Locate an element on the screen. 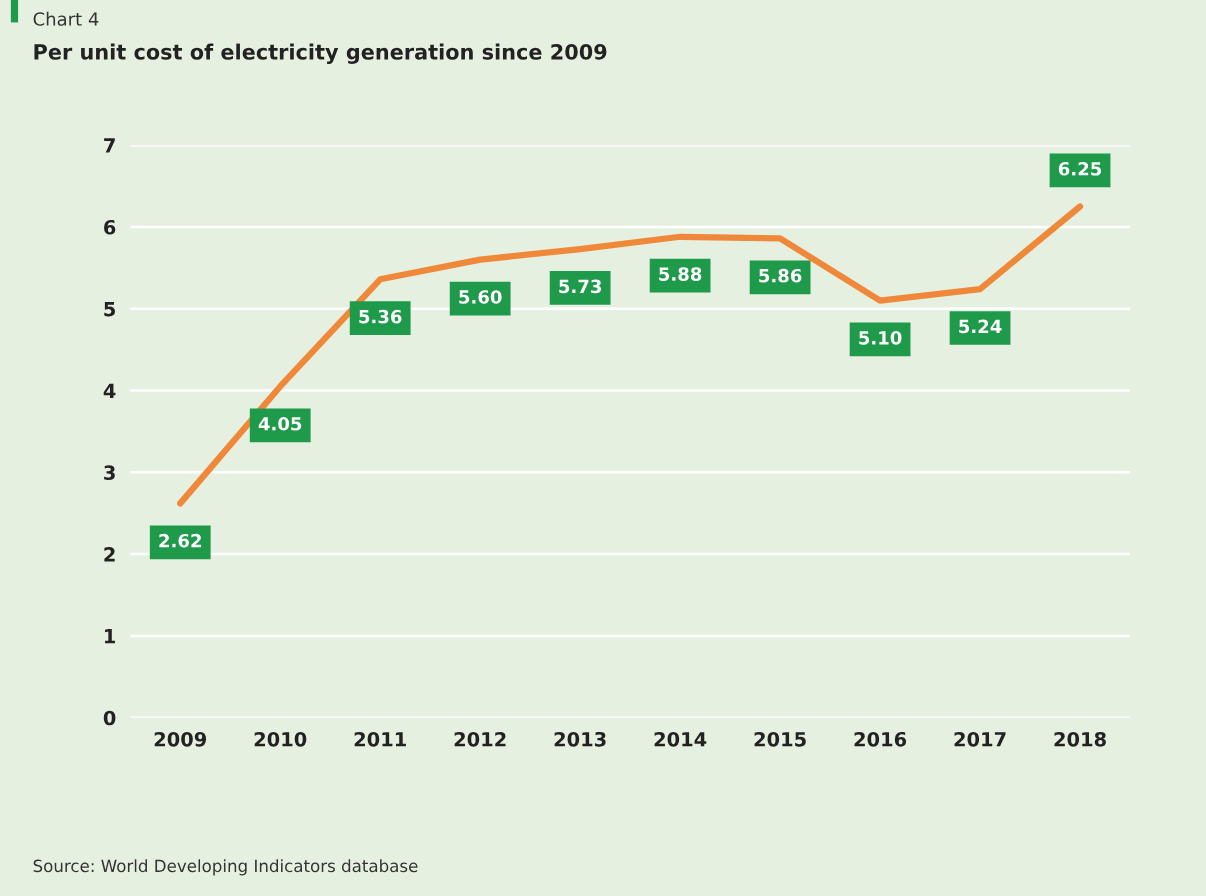 The image size is (1206, 896). source-note: Source: World Developing Indicators database is located at coordinates (225, 867).